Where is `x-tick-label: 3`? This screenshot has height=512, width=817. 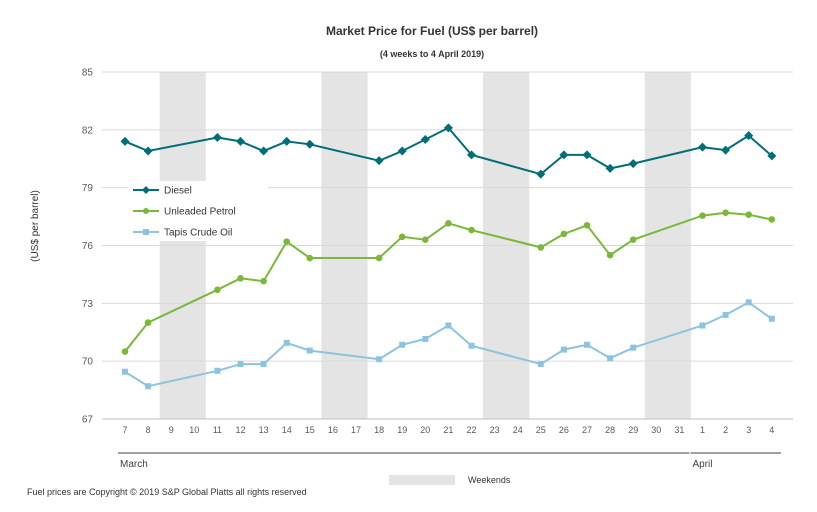 x-tick-label: 3 is located at coordinates (748, 430).